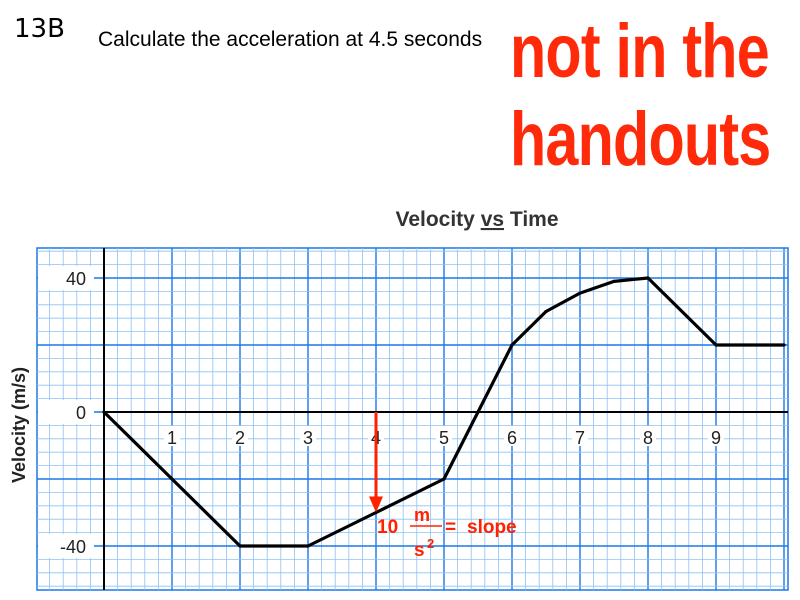 This screenshot has width=800, height=600. What do you see at coordinates (437, 219) in the screenshot?
I see `chart-title-part-1: Velocity` at bounding box center [437, 219].